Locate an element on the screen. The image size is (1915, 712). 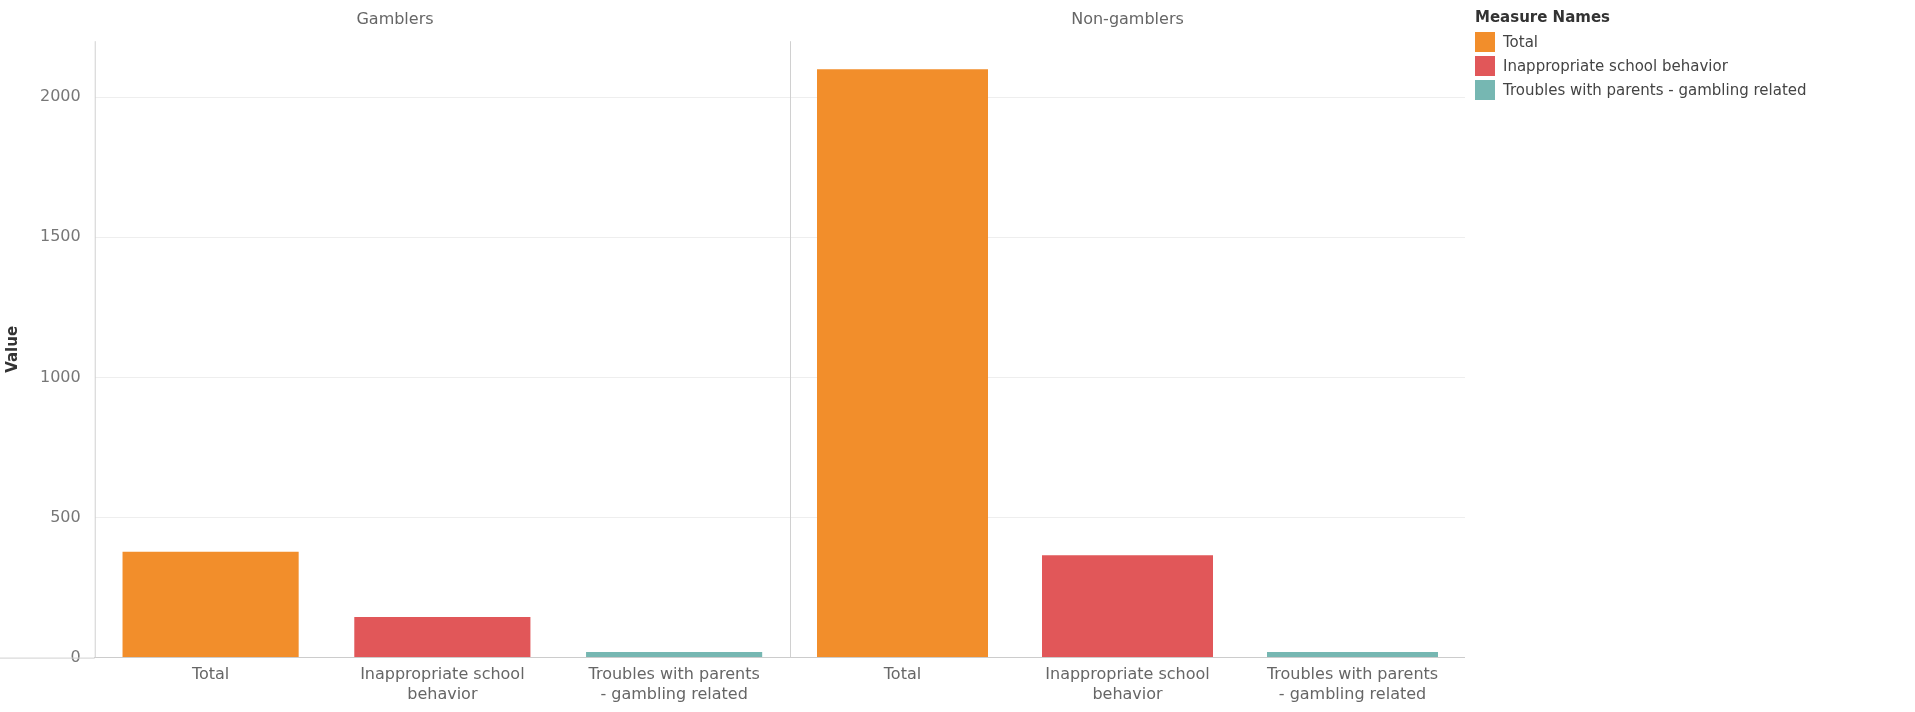
y-axis-title: Value is located at coordinates (11, 349).